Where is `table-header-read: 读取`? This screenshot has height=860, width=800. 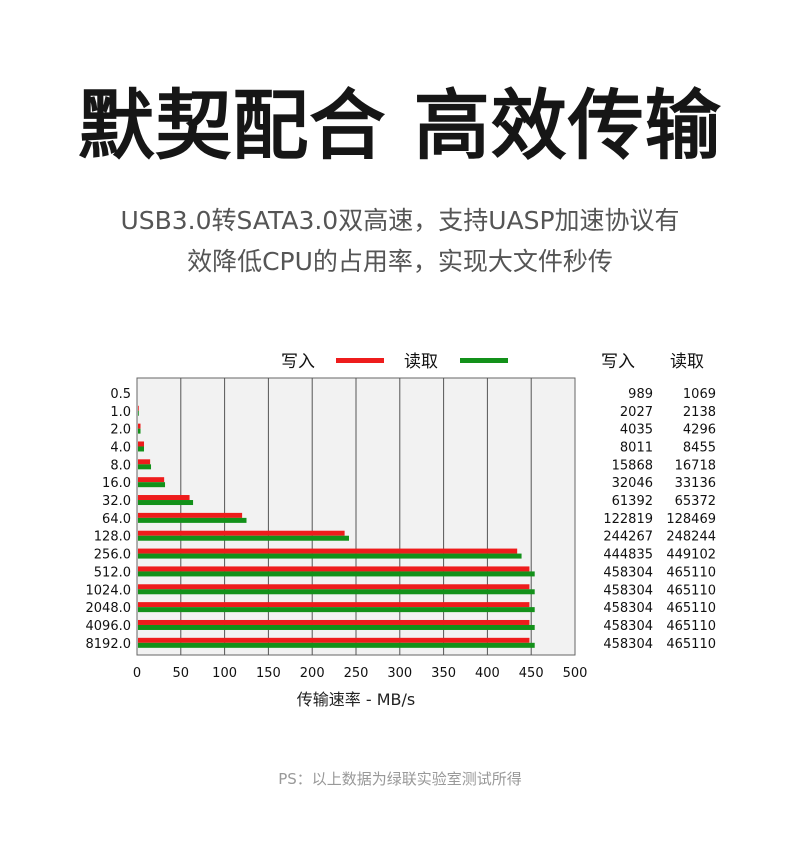 table-header-read: 读取 is located at coordinates (687, 362).